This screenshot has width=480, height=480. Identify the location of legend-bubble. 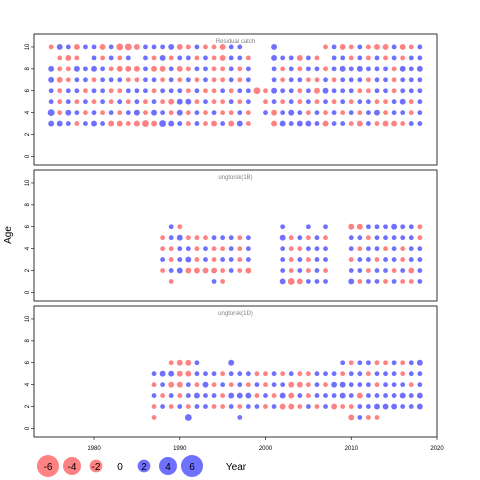
(72, 466).